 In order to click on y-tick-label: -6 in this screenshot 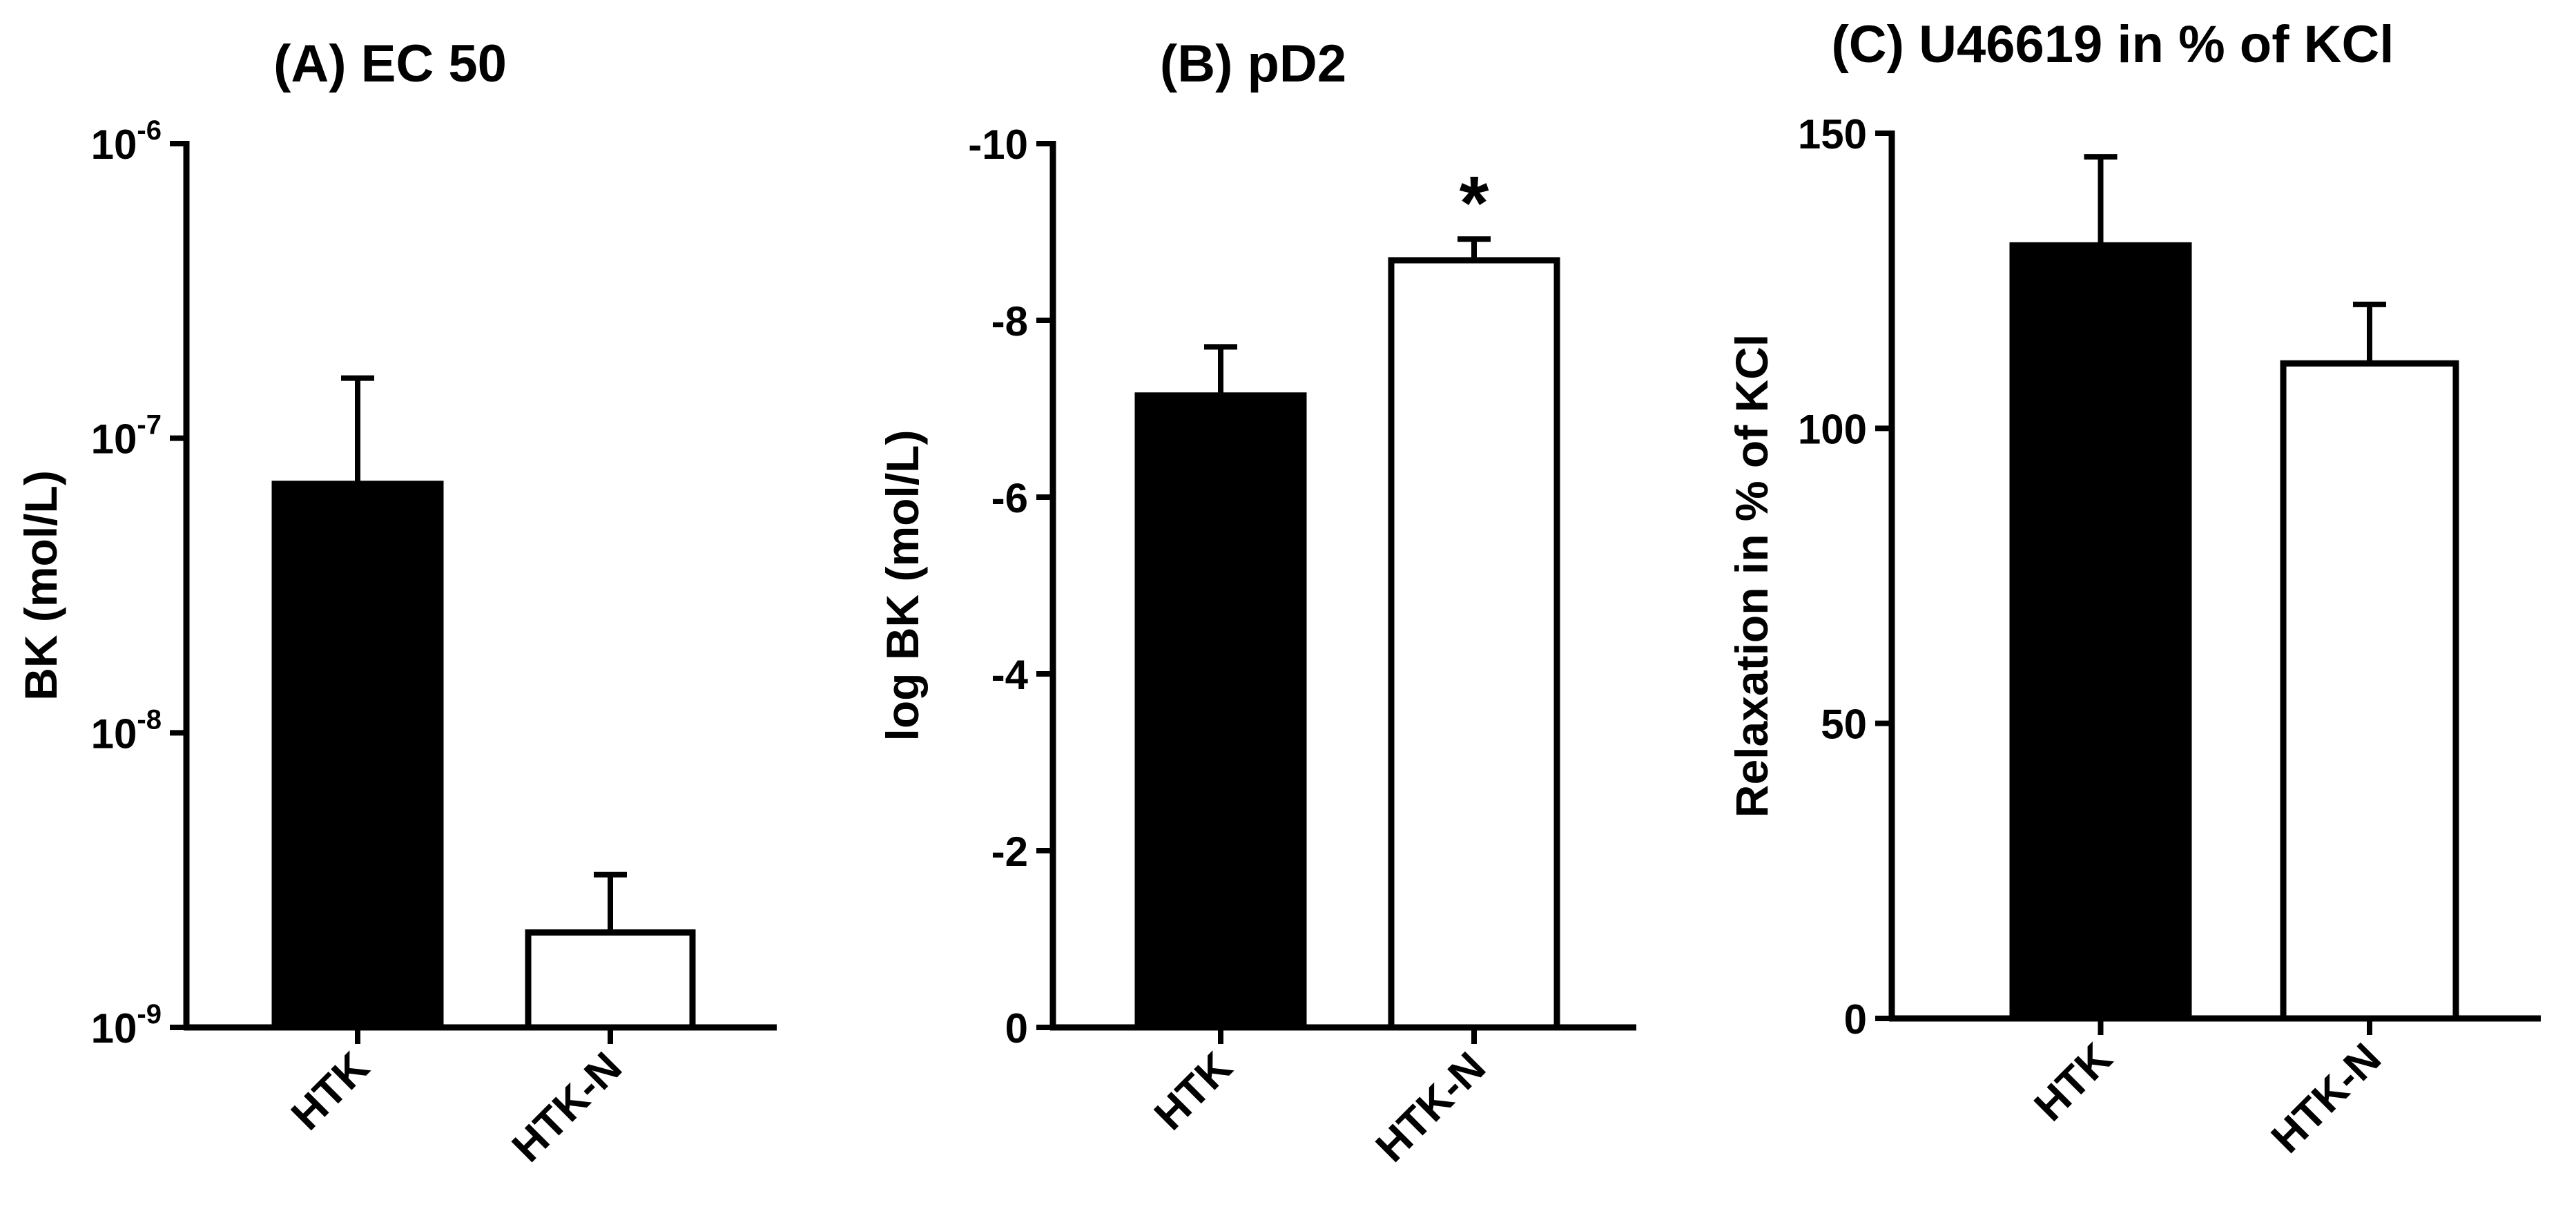, I will do `click(1009, 498)`.